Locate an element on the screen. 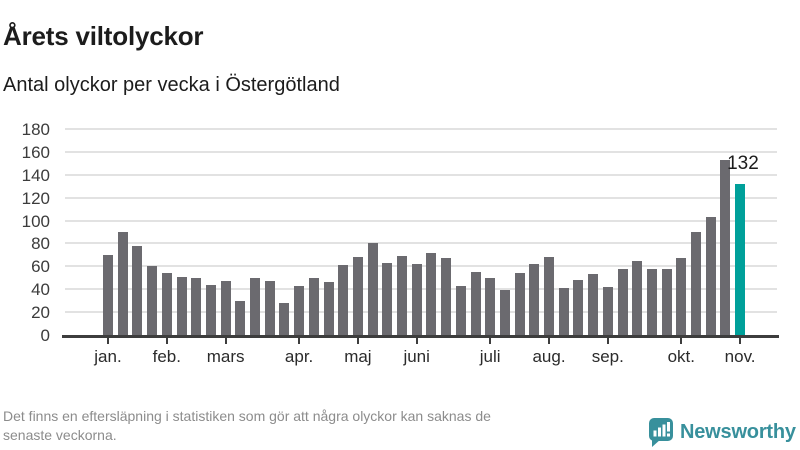 This screenshot has height=450, width=800. x-axis-label-jan: jan. is located at coordinates (108, 356).